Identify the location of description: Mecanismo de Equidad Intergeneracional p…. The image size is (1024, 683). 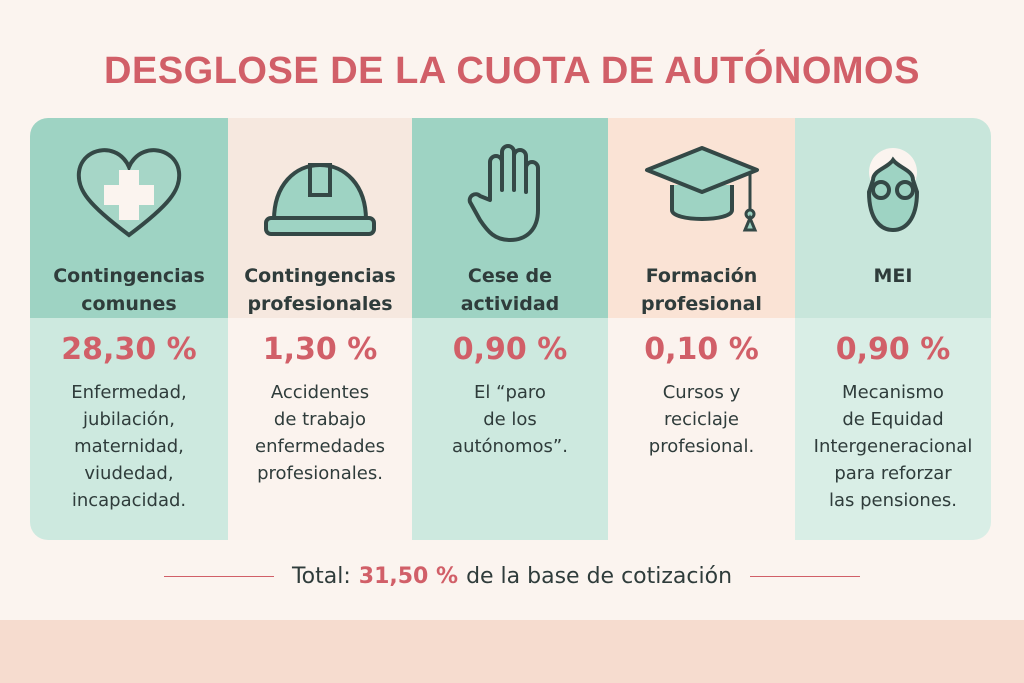
(893, 446).